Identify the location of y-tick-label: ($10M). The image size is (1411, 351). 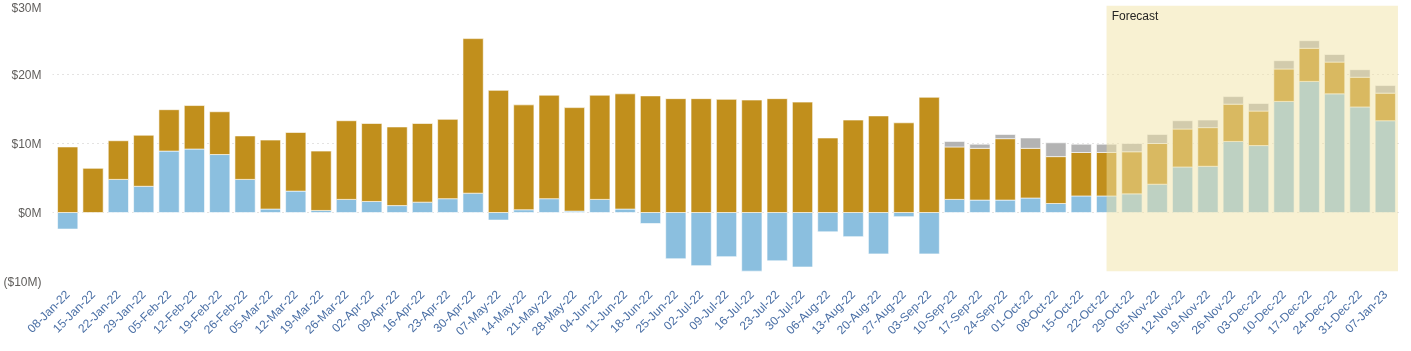
(22, 281).